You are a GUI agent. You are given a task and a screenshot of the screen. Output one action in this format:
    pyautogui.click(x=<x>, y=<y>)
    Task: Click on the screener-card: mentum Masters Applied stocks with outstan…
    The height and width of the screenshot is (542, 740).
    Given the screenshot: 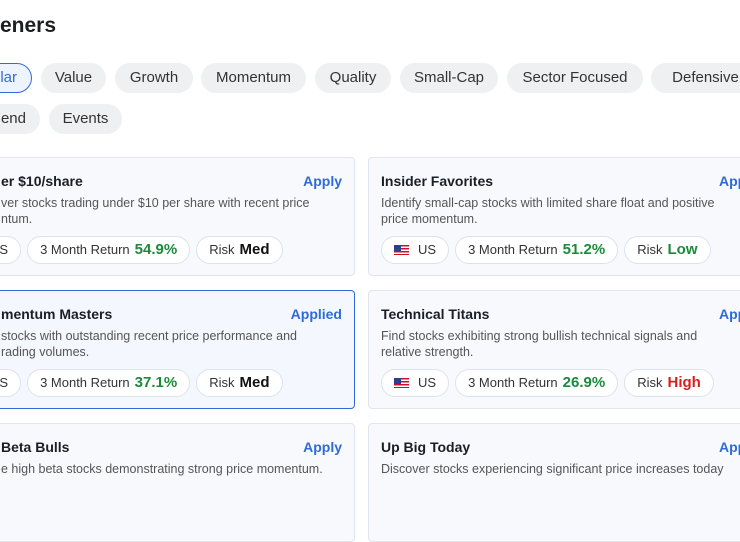 What is the action you would take?
    pyautogui.click(x=177, y=349)
    